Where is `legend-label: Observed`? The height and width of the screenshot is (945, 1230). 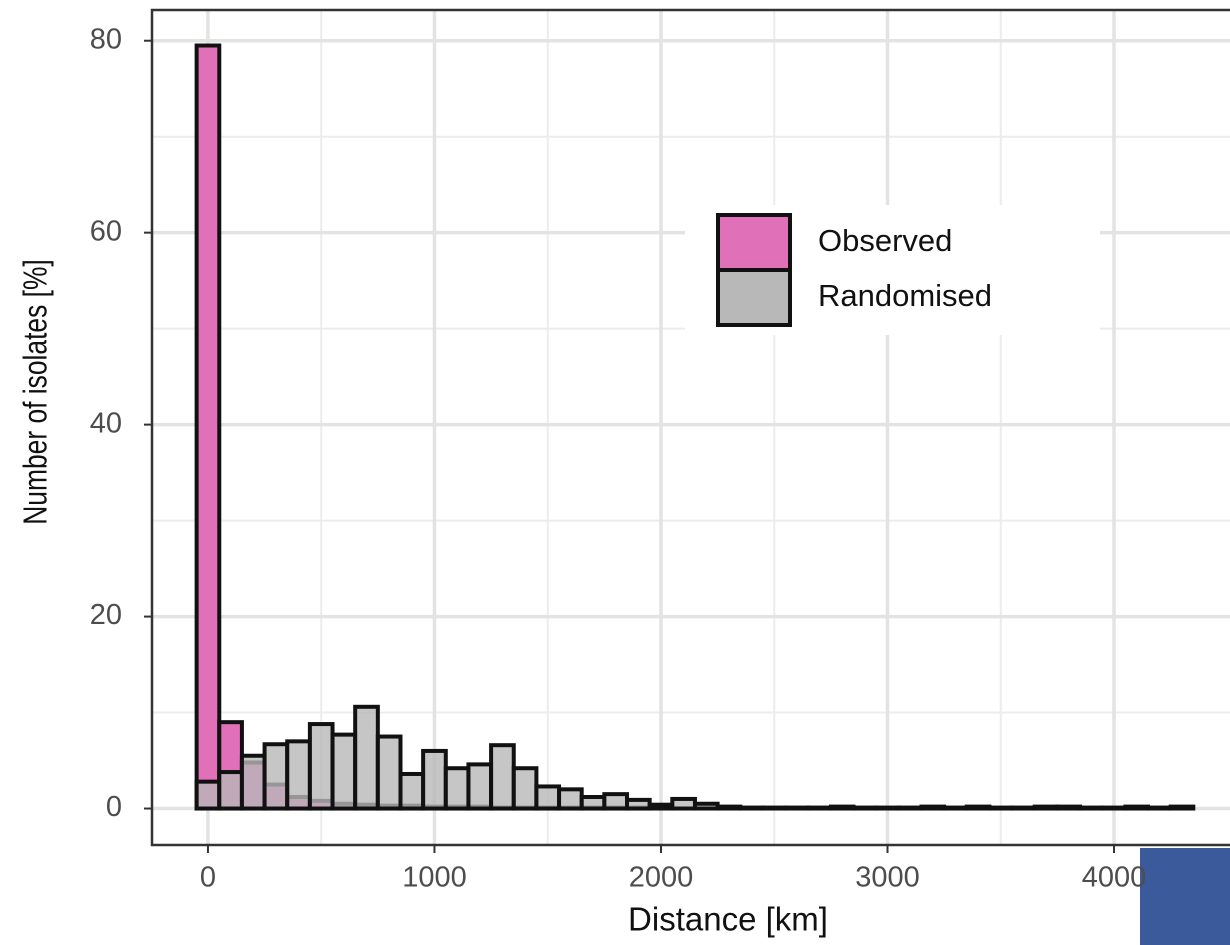
legend-label: Observed is located at coordinates (885, 240).